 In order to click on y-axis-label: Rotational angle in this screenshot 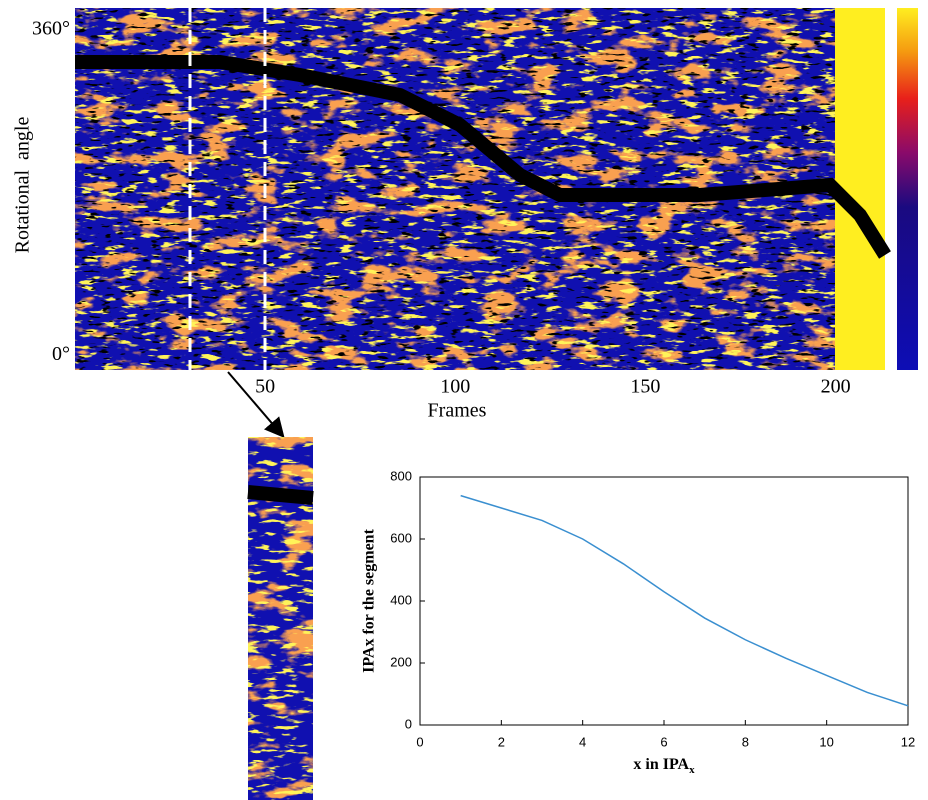, I will do `click(23, 185)`.